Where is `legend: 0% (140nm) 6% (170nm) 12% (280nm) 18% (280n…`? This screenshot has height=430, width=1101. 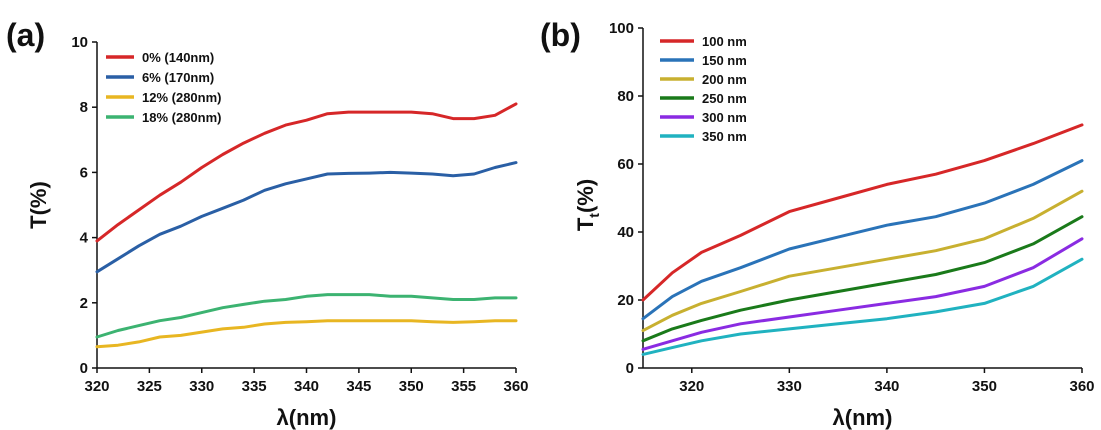 legend: 0% (140nm) 6% (170nm) 12% (280nm) 18% (280n… is located at coordinates (163, 87).